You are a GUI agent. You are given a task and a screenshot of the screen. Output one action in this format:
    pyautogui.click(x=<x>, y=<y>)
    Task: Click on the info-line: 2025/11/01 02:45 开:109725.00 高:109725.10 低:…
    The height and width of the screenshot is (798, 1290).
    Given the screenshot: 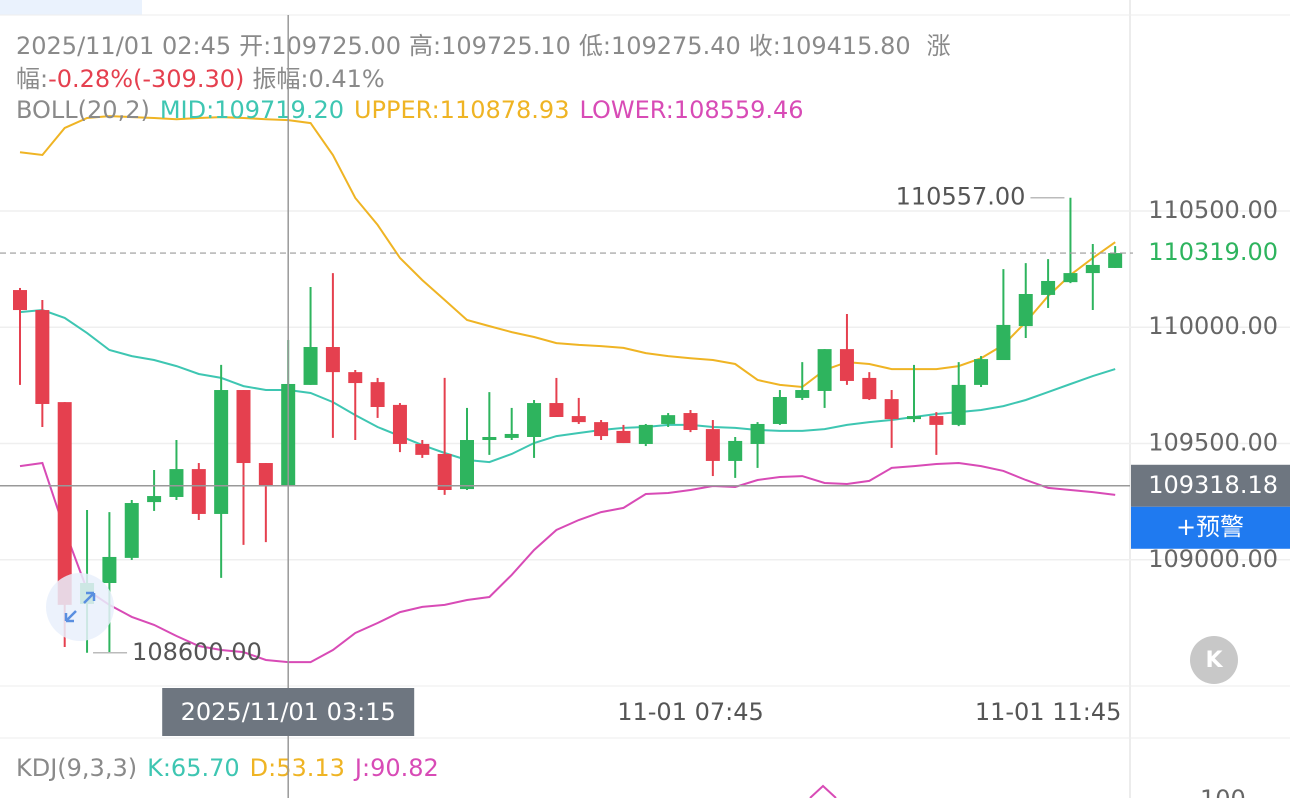 What is the action you would take?
    pyautogui.click(x=483, y=46)
    